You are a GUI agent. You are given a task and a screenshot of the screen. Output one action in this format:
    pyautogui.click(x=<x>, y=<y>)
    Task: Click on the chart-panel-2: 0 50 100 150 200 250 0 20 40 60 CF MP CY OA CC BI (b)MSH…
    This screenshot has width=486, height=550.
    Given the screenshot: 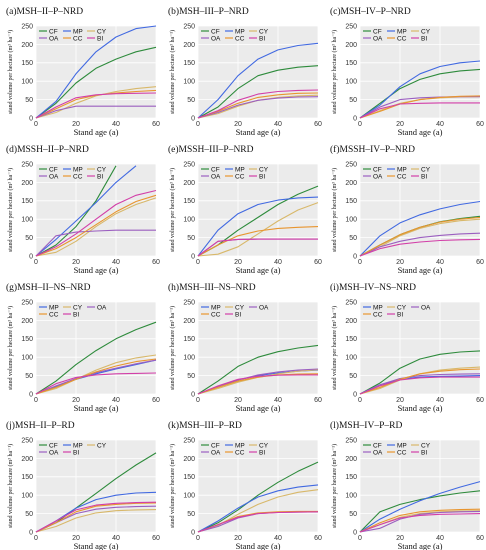 What is the action you would take?
    pyautogui.click(x=245, y=71)
    